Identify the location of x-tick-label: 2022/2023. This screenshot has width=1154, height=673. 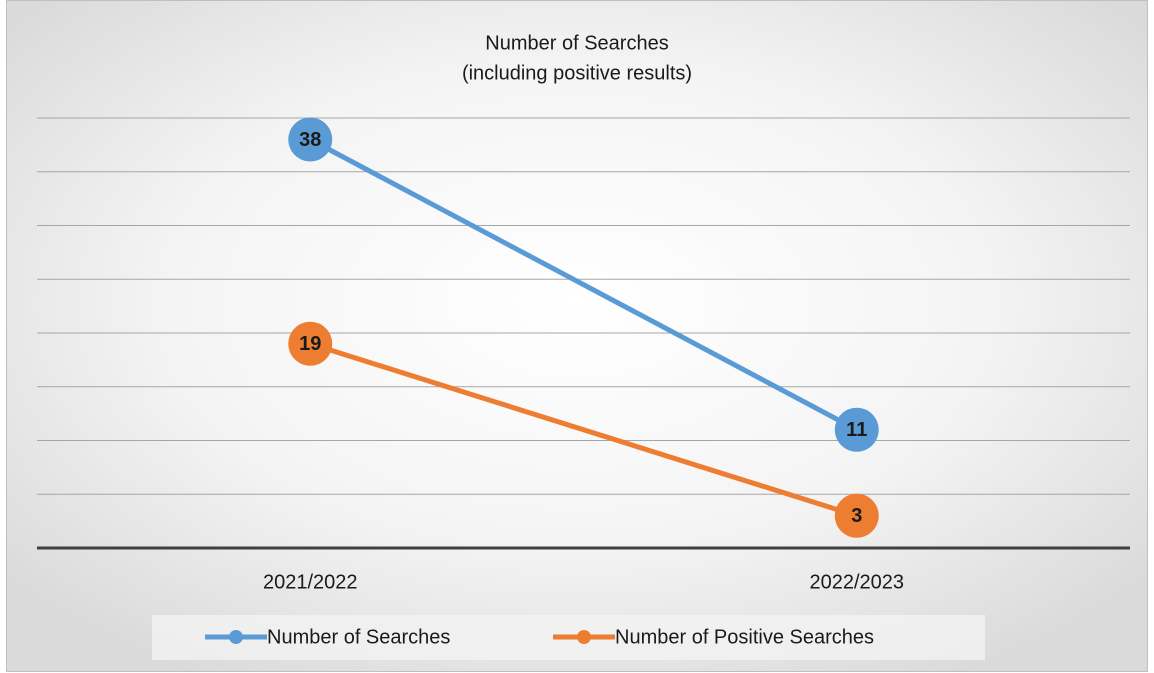
(856, 582).